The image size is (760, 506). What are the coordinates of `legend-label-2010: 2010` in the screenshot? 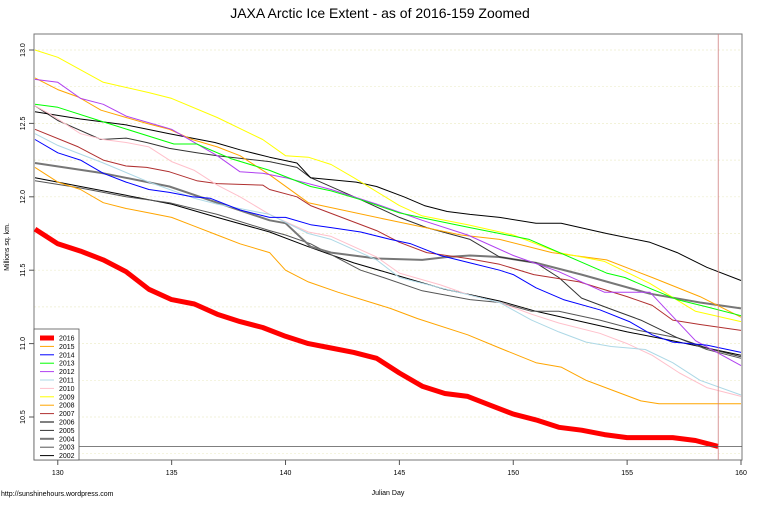 It's located at (67, 389).